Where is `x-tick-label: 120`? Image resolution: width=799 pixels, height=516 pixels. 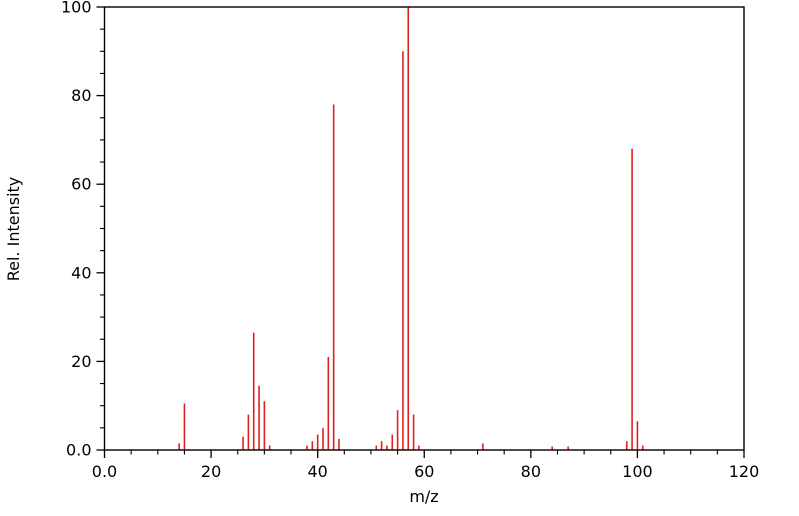
x-tick-label: 120 is located at coordinates (744, 471).